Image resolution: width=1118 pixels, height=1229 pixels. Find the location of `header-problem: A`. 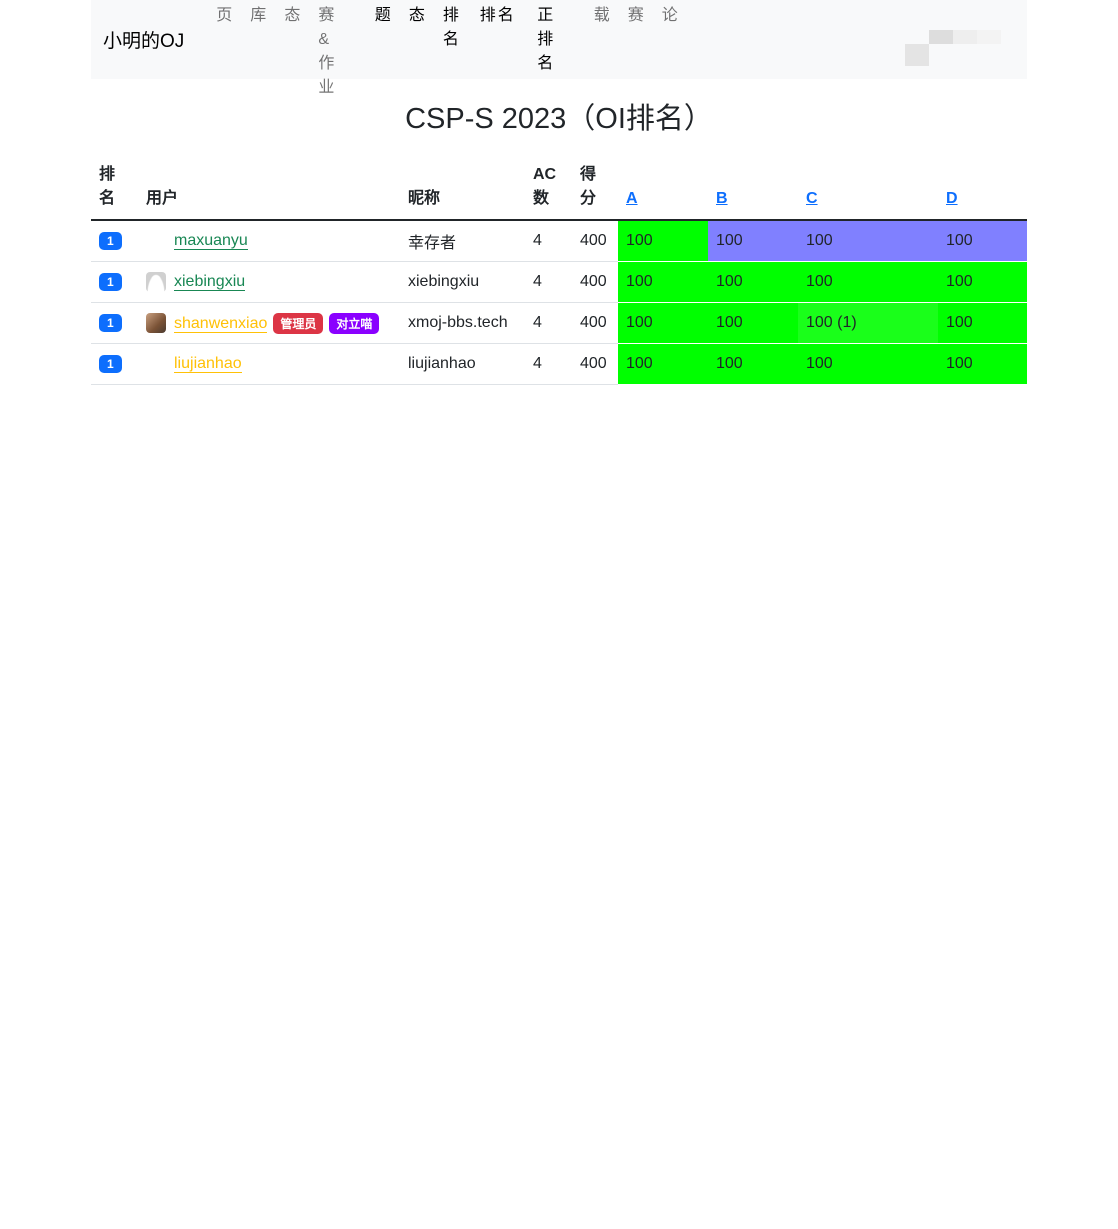

header-problem: A is located at coordinates (663, 190).